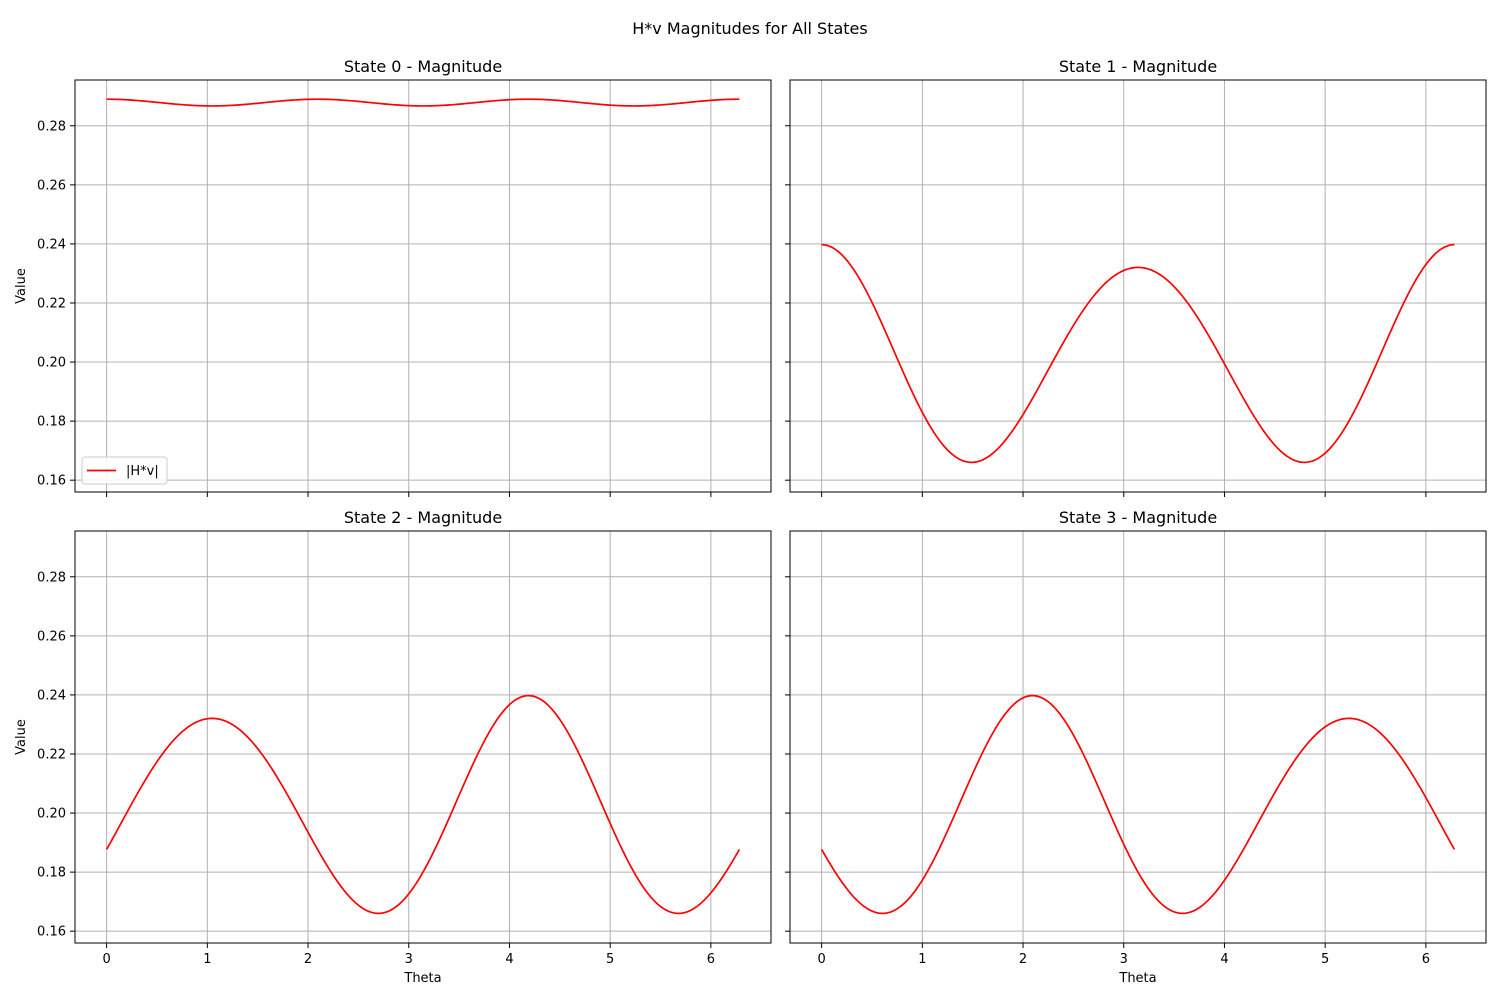  Describe the element at coordinates (1138, 517) in the screenshot. I see `subplot-title: State 3 - Magnitude` at that location.